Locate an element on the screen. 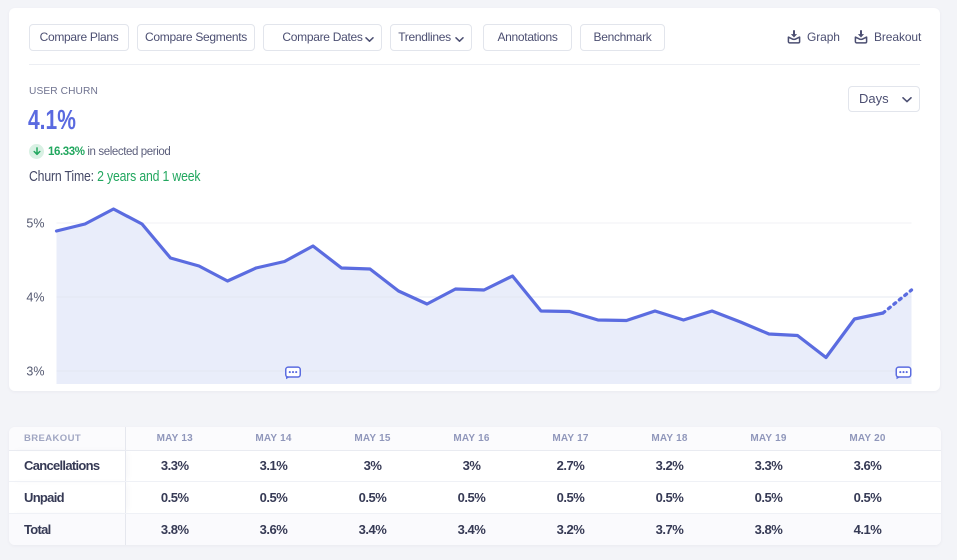 This screenshot has width=957, height=560. svg-text: 4% is located at coordinates (35, 298).